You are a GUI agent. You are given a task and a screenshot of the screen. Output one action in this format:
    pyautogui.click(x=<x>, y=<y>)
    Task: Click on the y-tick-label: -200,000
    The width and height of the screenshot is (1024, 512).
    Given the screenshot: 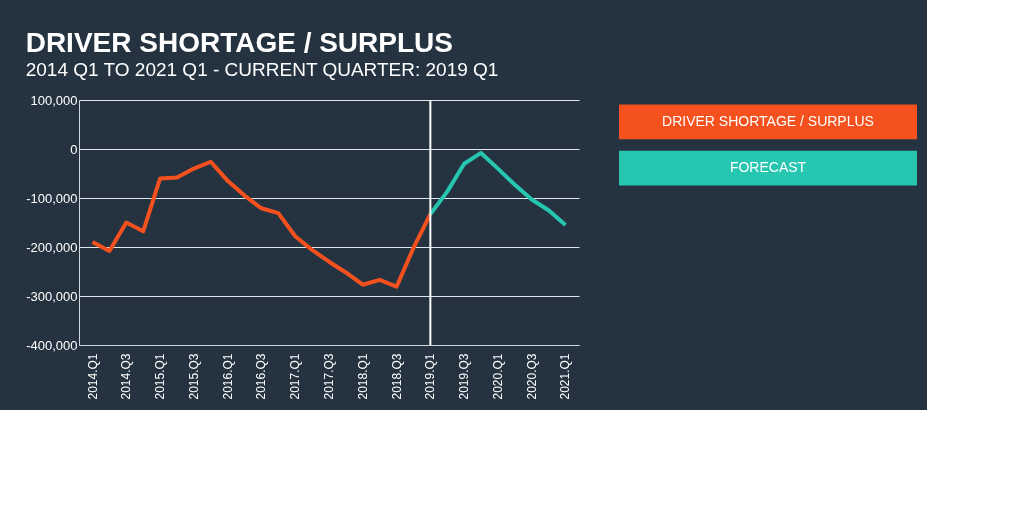 What is the action you would take?
    pyautogui.click(x=52, y=247)
    